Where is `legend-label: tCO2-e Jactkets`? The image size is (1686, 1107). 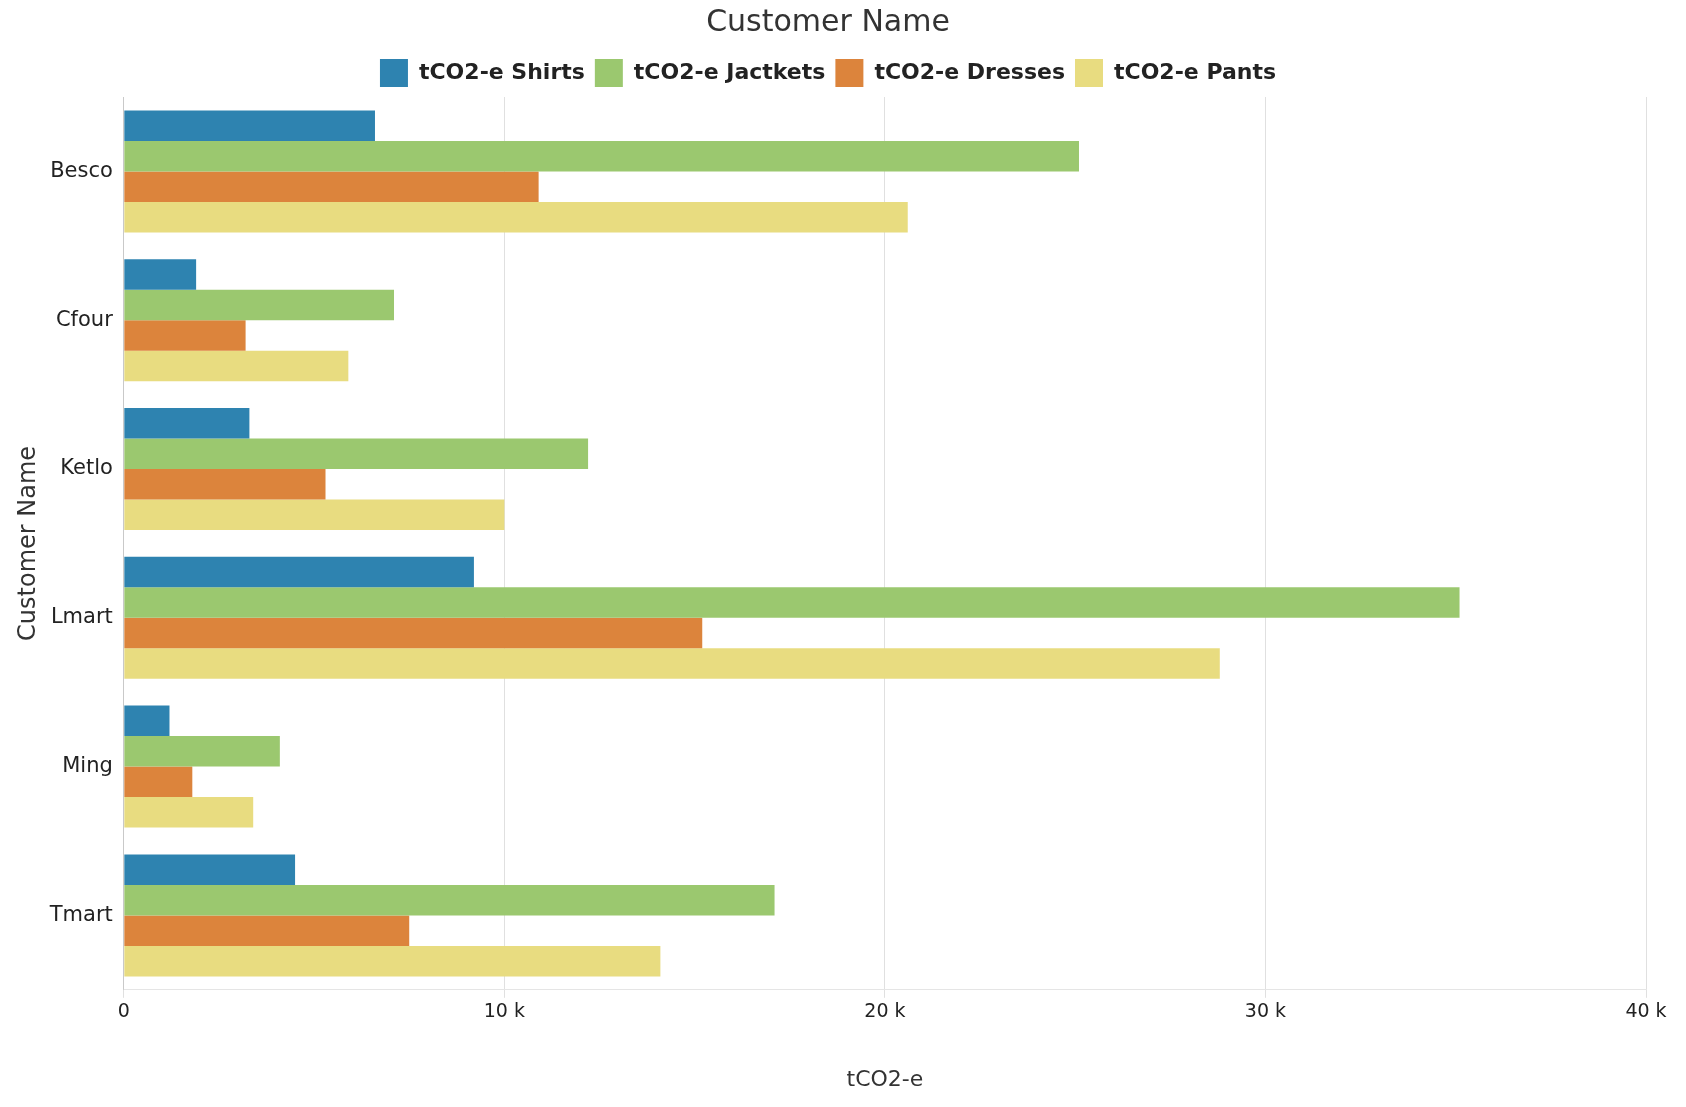
legend-label: tCO2-e Jactkets is located at coordinates (729, 71).